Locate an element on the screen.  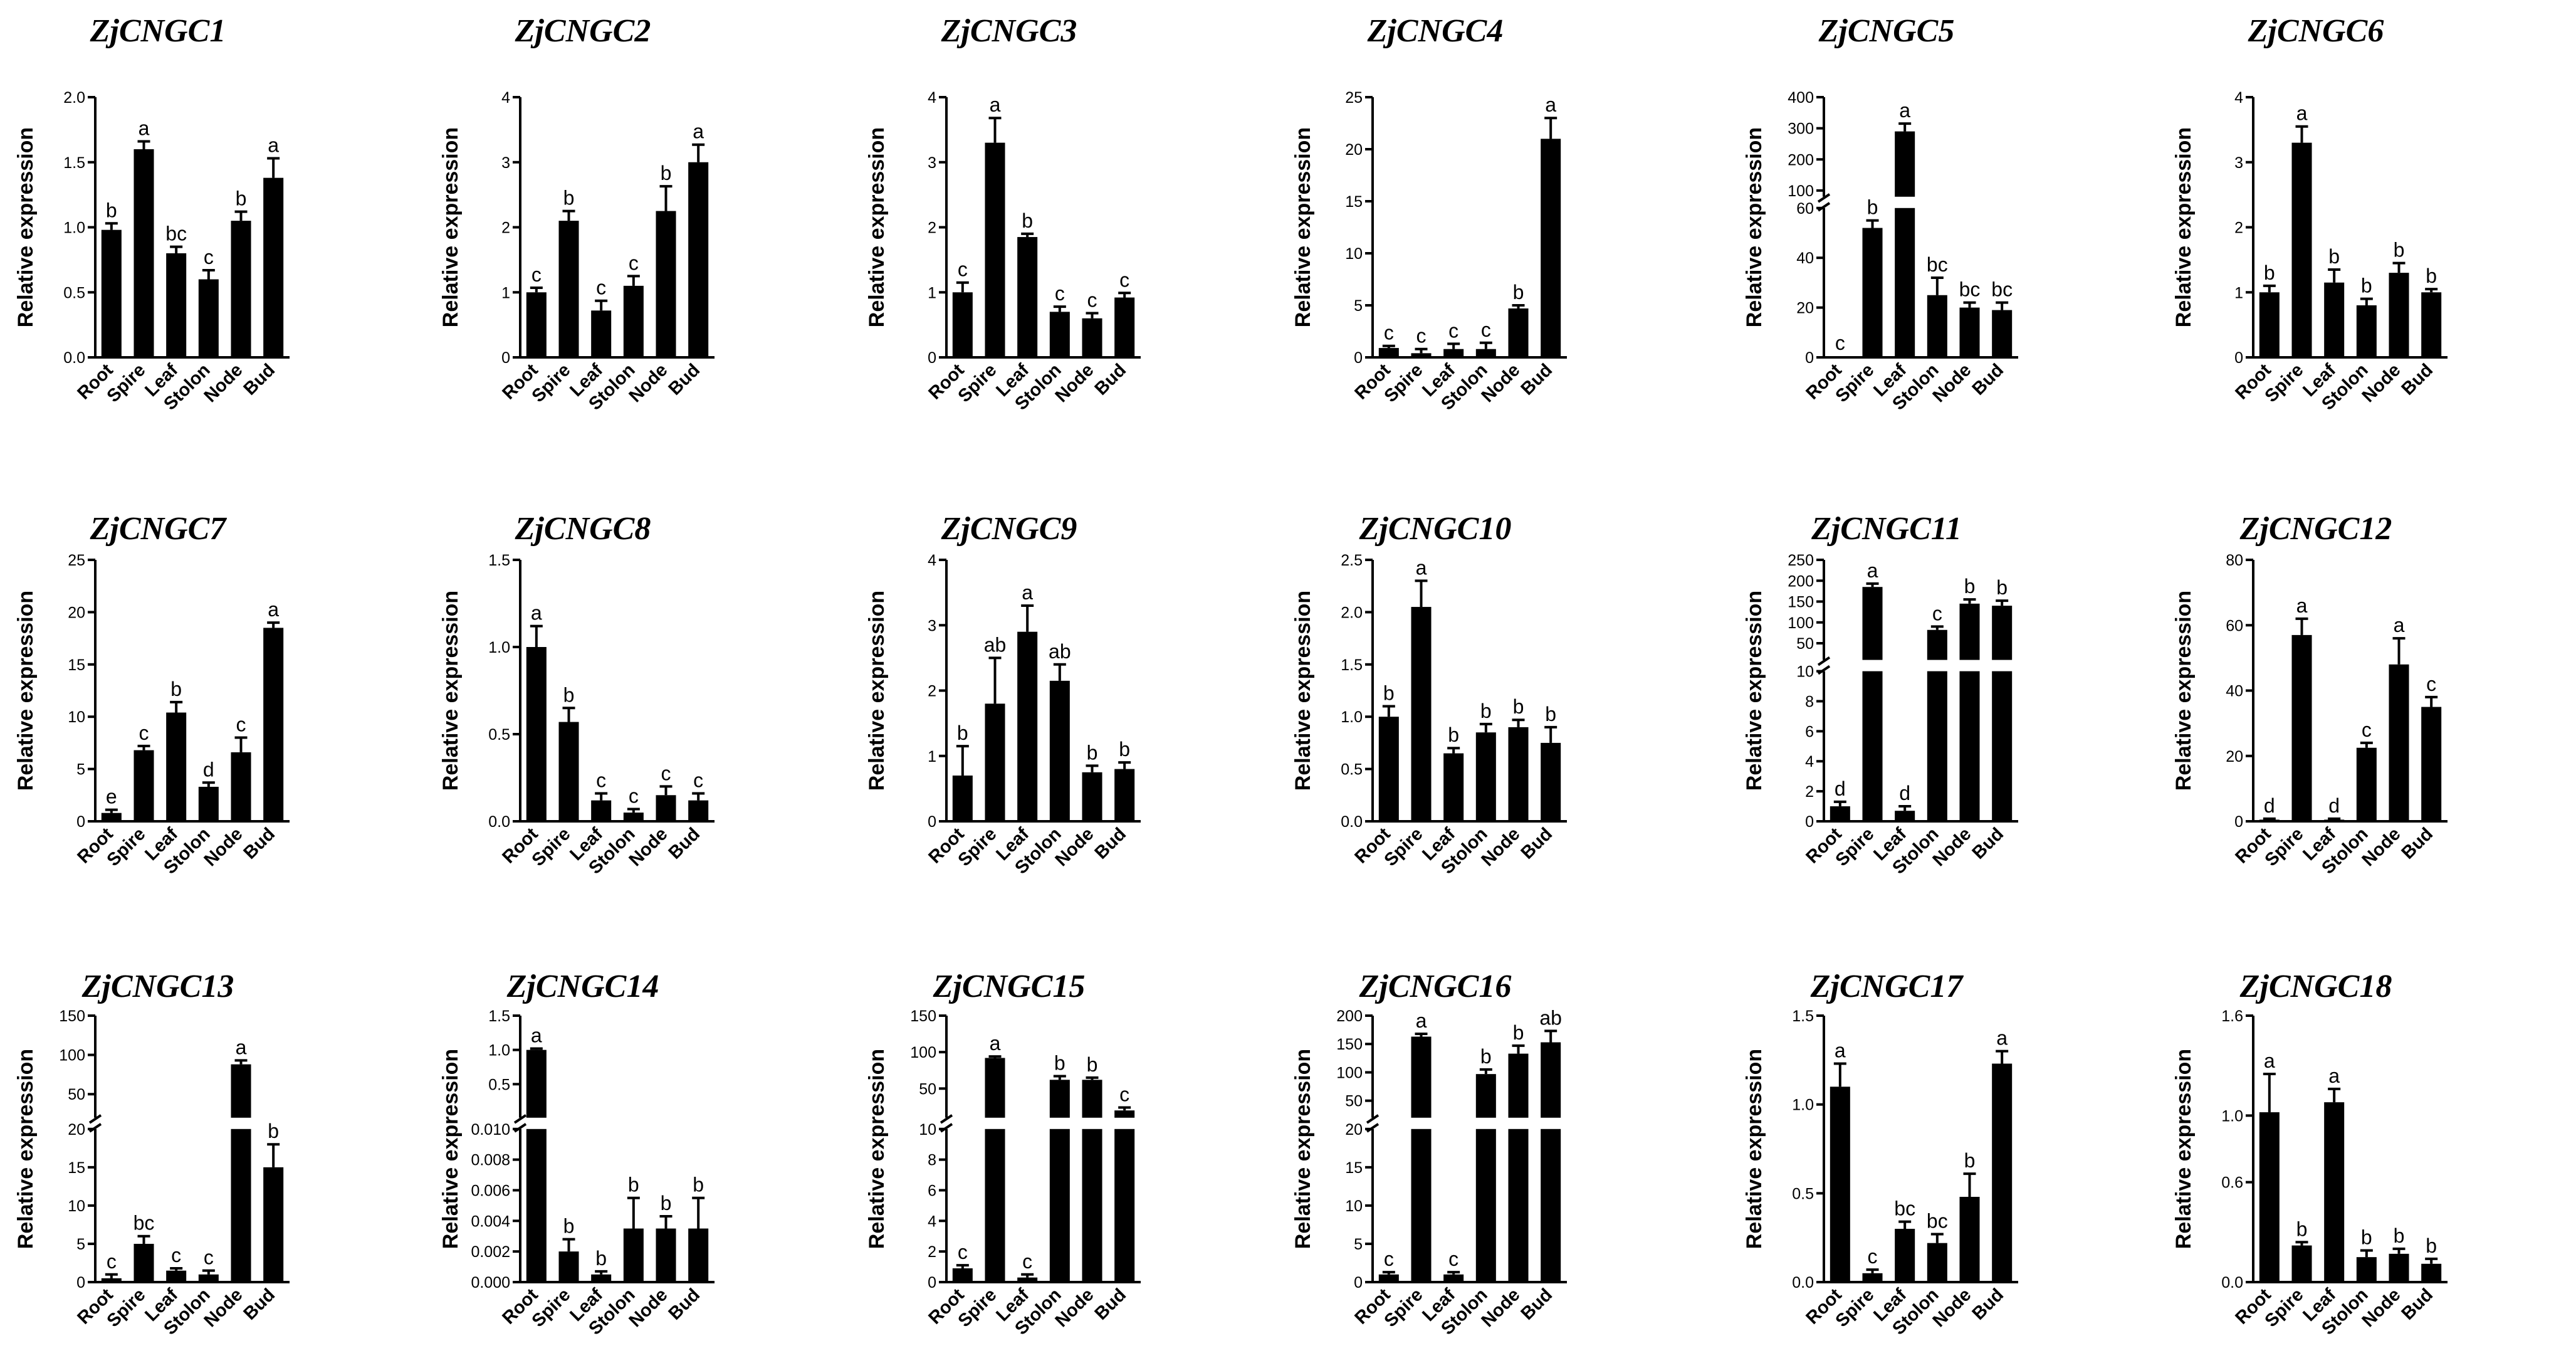
significance-letter: d is located at coordinates (2334, 806).